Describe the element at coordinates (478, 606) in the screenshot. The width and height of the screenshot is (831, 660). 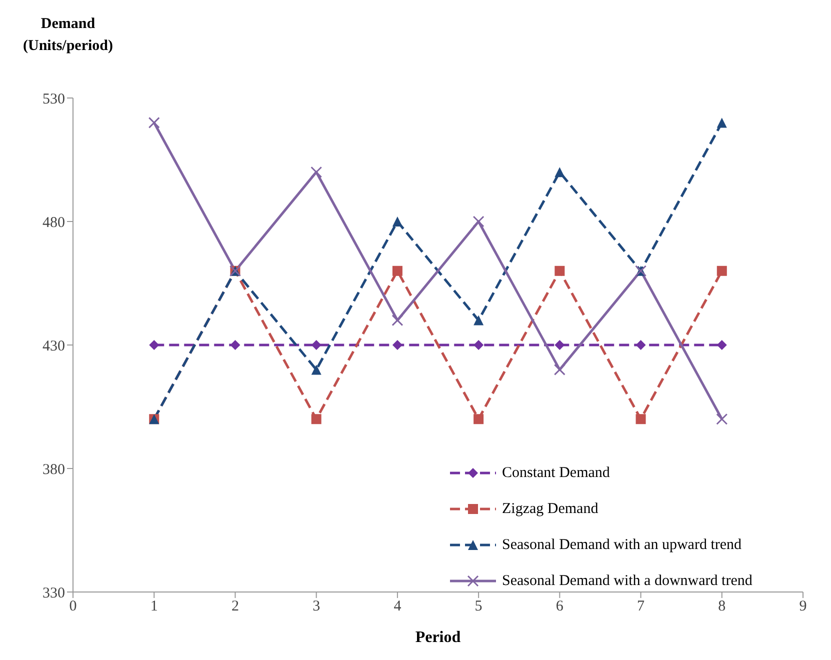
I see `x-tick-label: 5` at that location.